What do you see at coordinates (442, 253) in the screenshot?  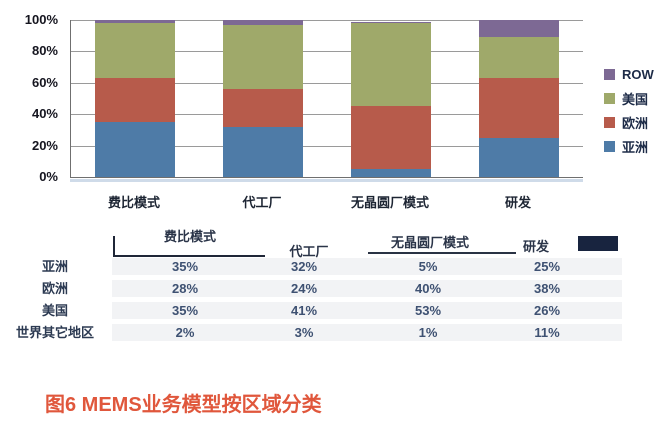 I see `header-underline` at bounding box center [442, 253].